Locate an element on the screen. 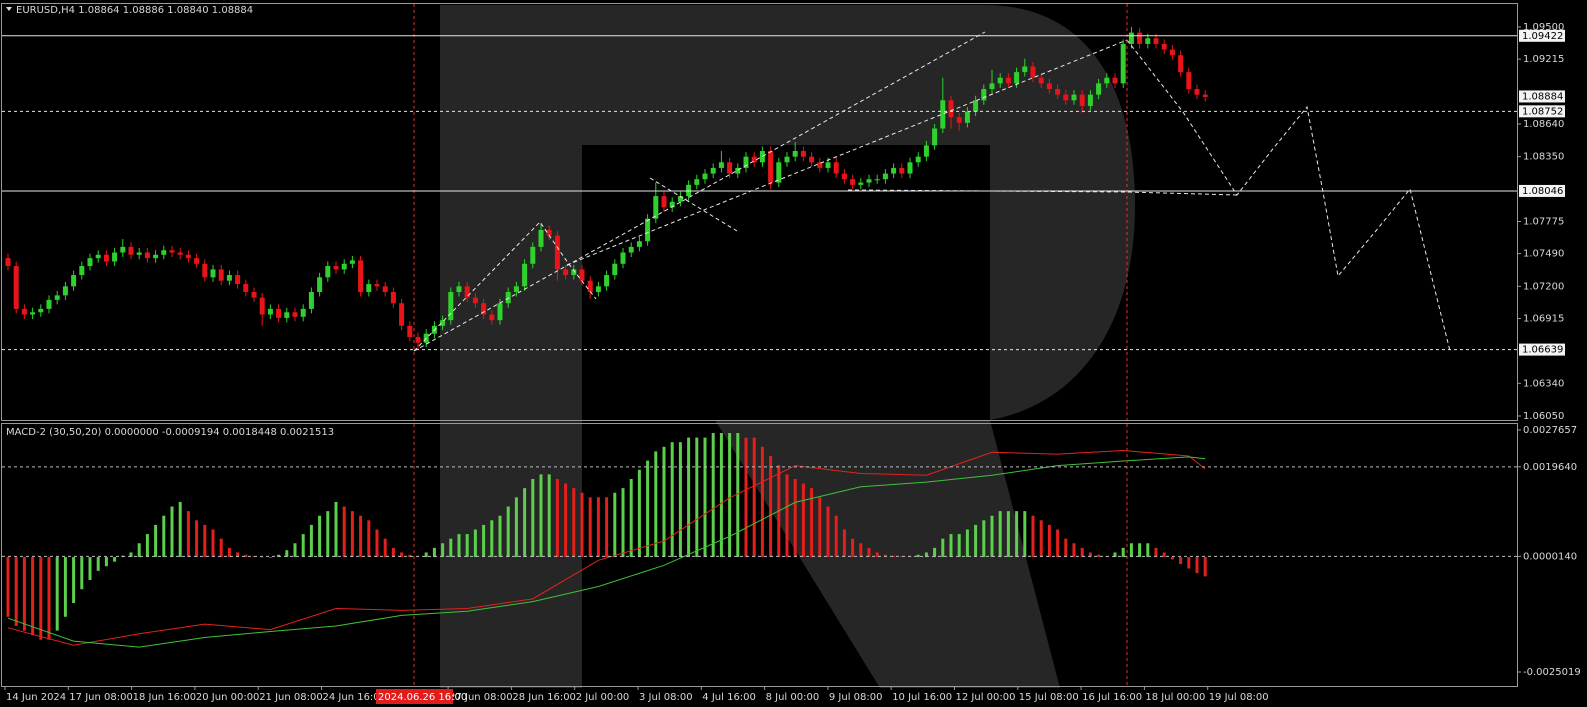 The height and width of the screenshot is (707, 1587). current-price-label: 1.08884 is located at coordinates (1542, 96).